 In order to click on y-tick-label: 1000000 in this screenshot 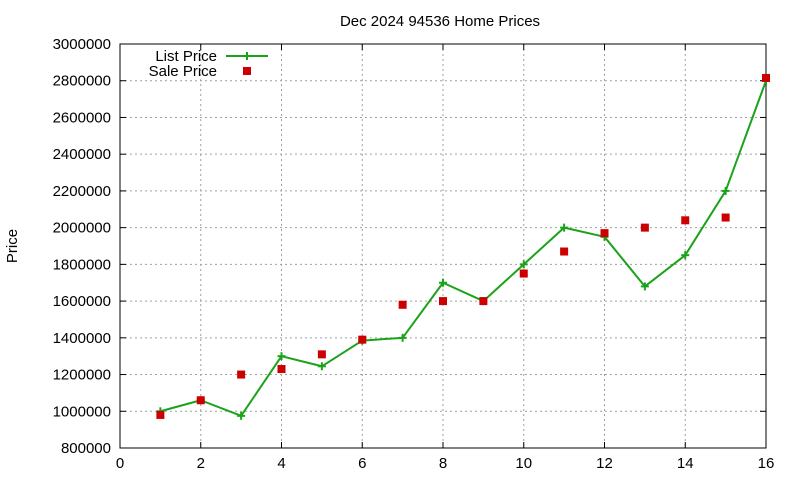, I will do `click(82, 411)`.